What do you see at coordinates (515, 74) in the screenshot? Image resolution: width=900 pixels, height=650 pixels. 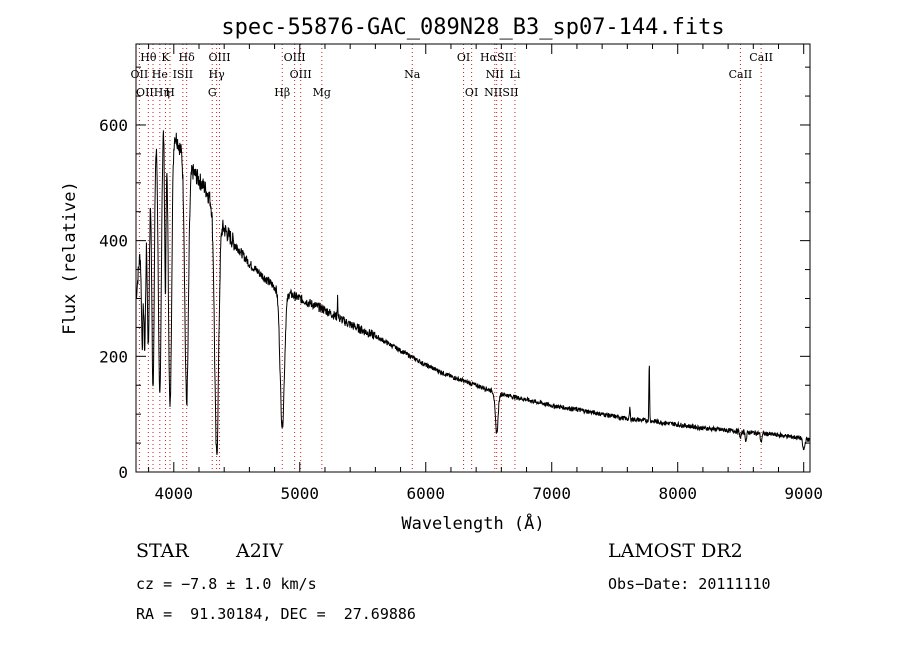 I see `line-marker-label: Li` at bounding box center [515, 74].